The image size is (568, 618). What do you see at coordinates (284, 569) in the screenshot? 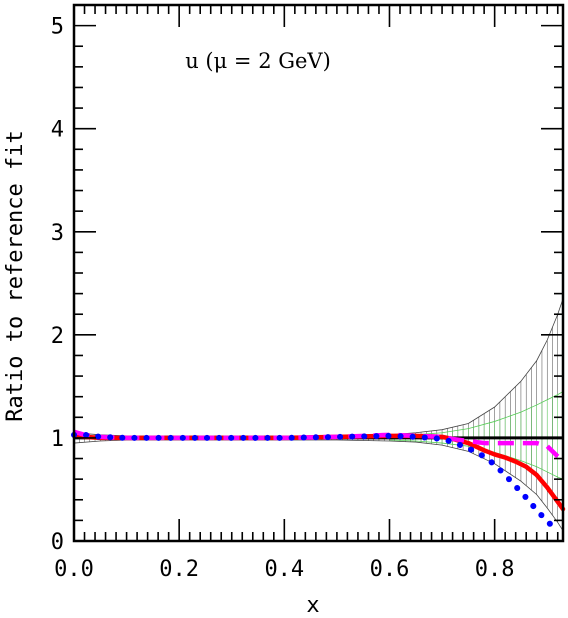
I see `x-tick-label: 0.4` at bounding box center [284, 569].